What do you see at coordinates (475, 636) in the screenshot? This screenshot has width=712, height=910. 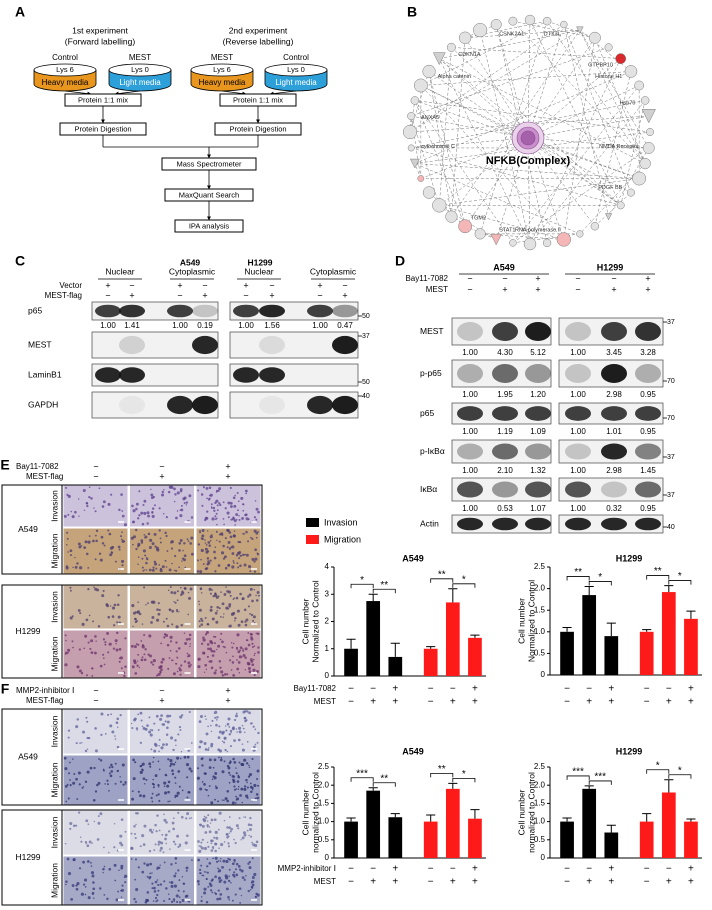 I see `error-bar` at bounding box center [475, 636].